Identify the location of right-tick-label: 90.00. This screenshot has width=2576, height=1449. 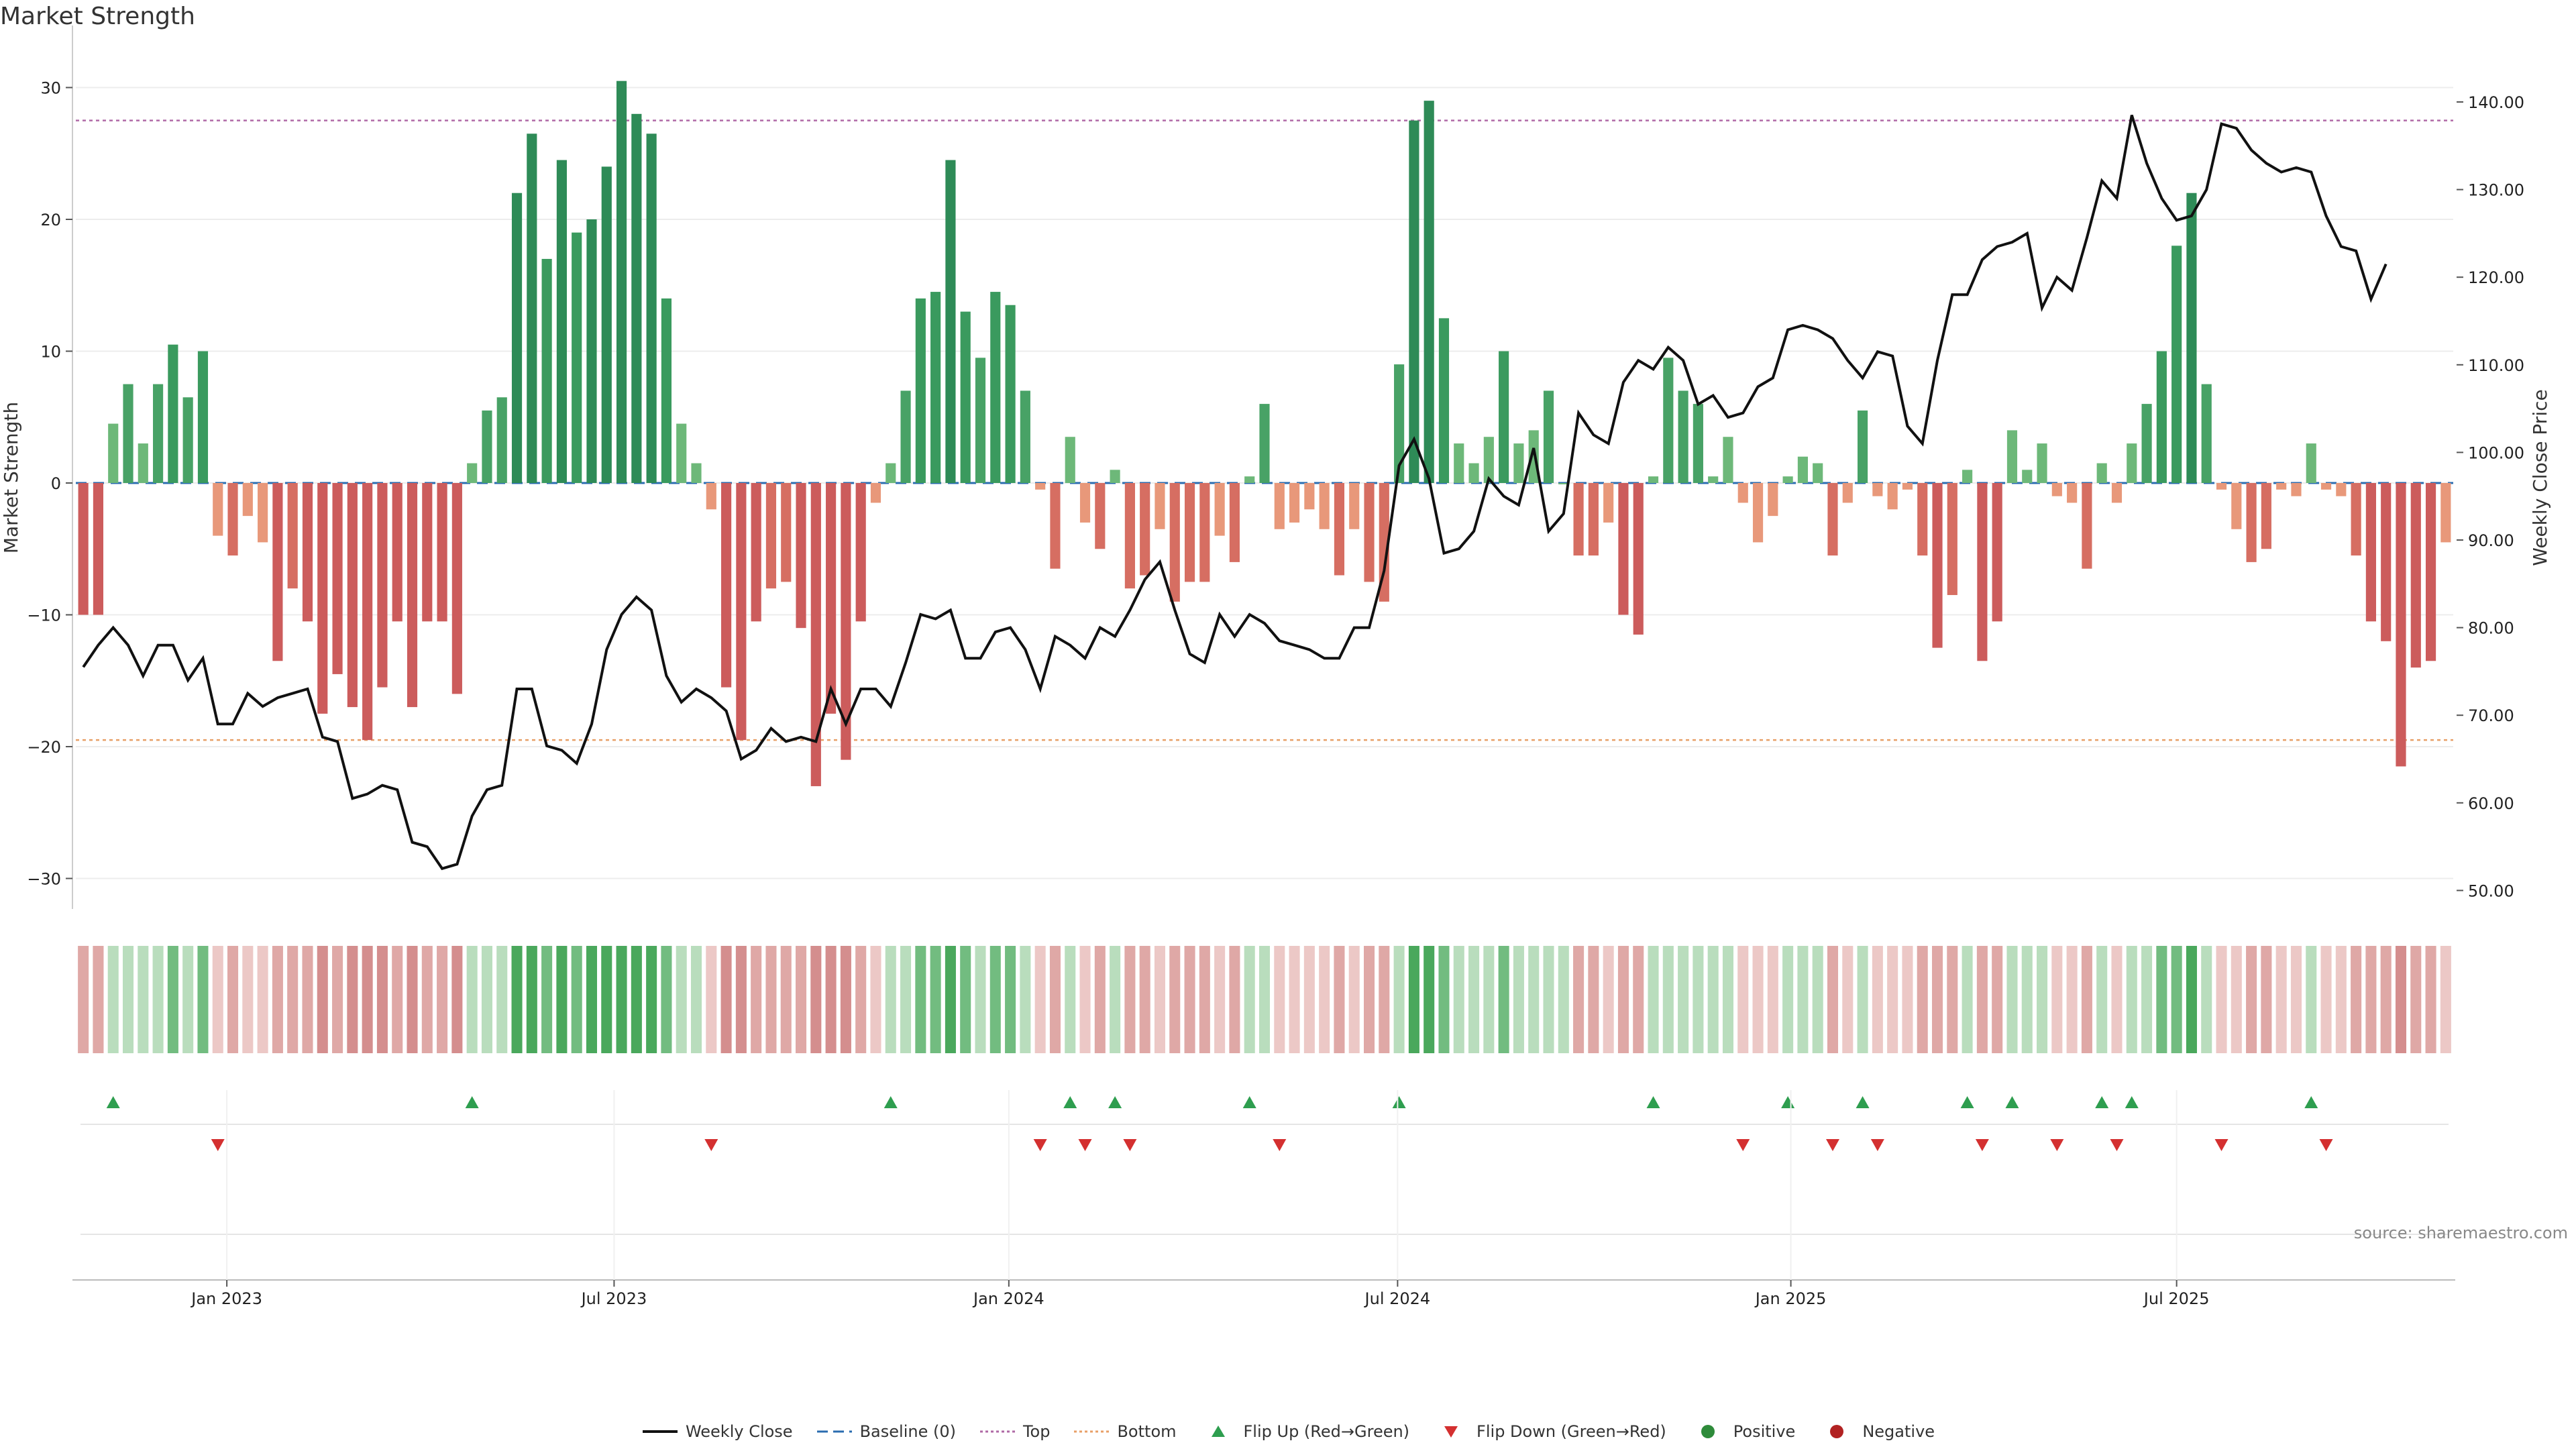
(2491, 540).